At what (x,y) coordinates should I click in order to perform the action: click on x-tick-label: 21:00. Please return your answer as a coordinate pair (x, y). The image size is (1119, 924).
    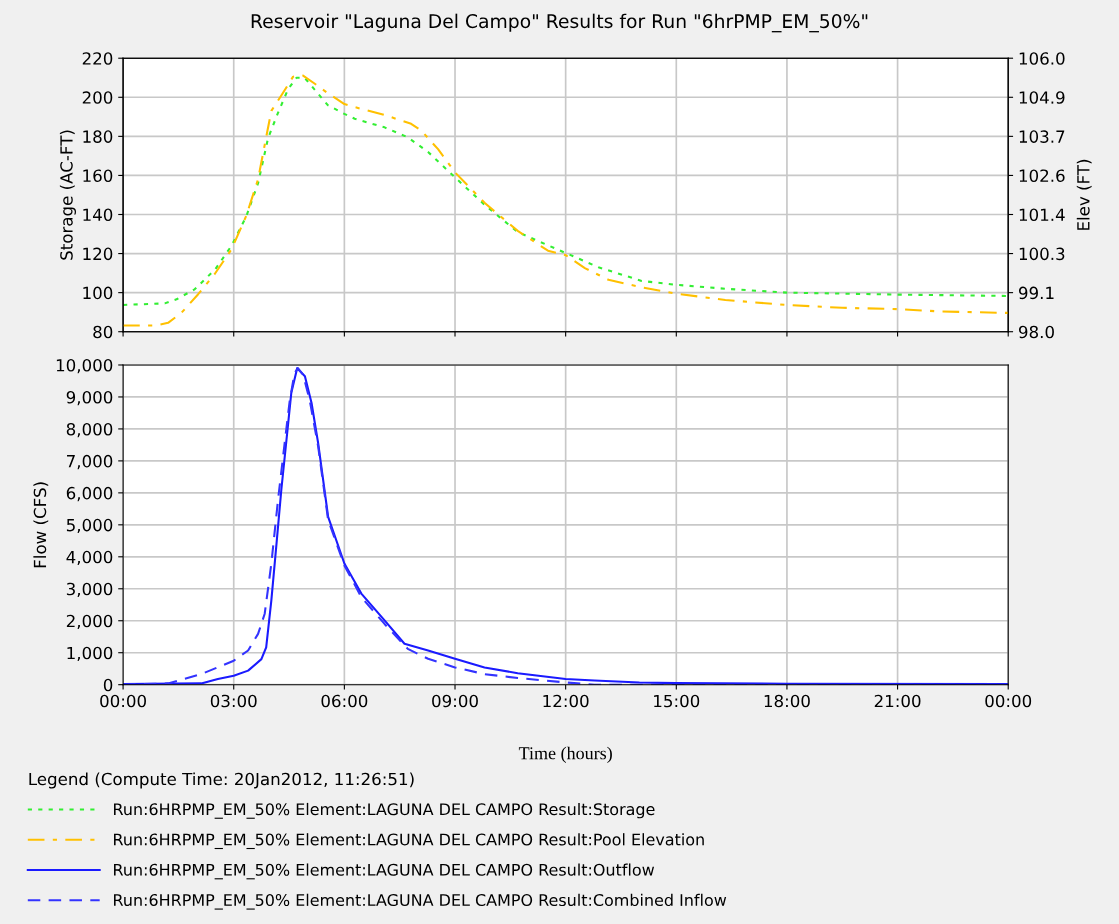
    Looking at the image, I should click on (897, 701).